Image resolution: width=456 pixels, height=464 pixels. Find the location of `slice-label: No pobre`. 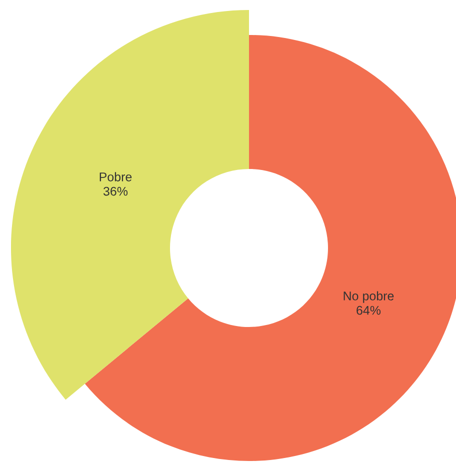

slice-label: No pobre is located at coordinates (369, 297).